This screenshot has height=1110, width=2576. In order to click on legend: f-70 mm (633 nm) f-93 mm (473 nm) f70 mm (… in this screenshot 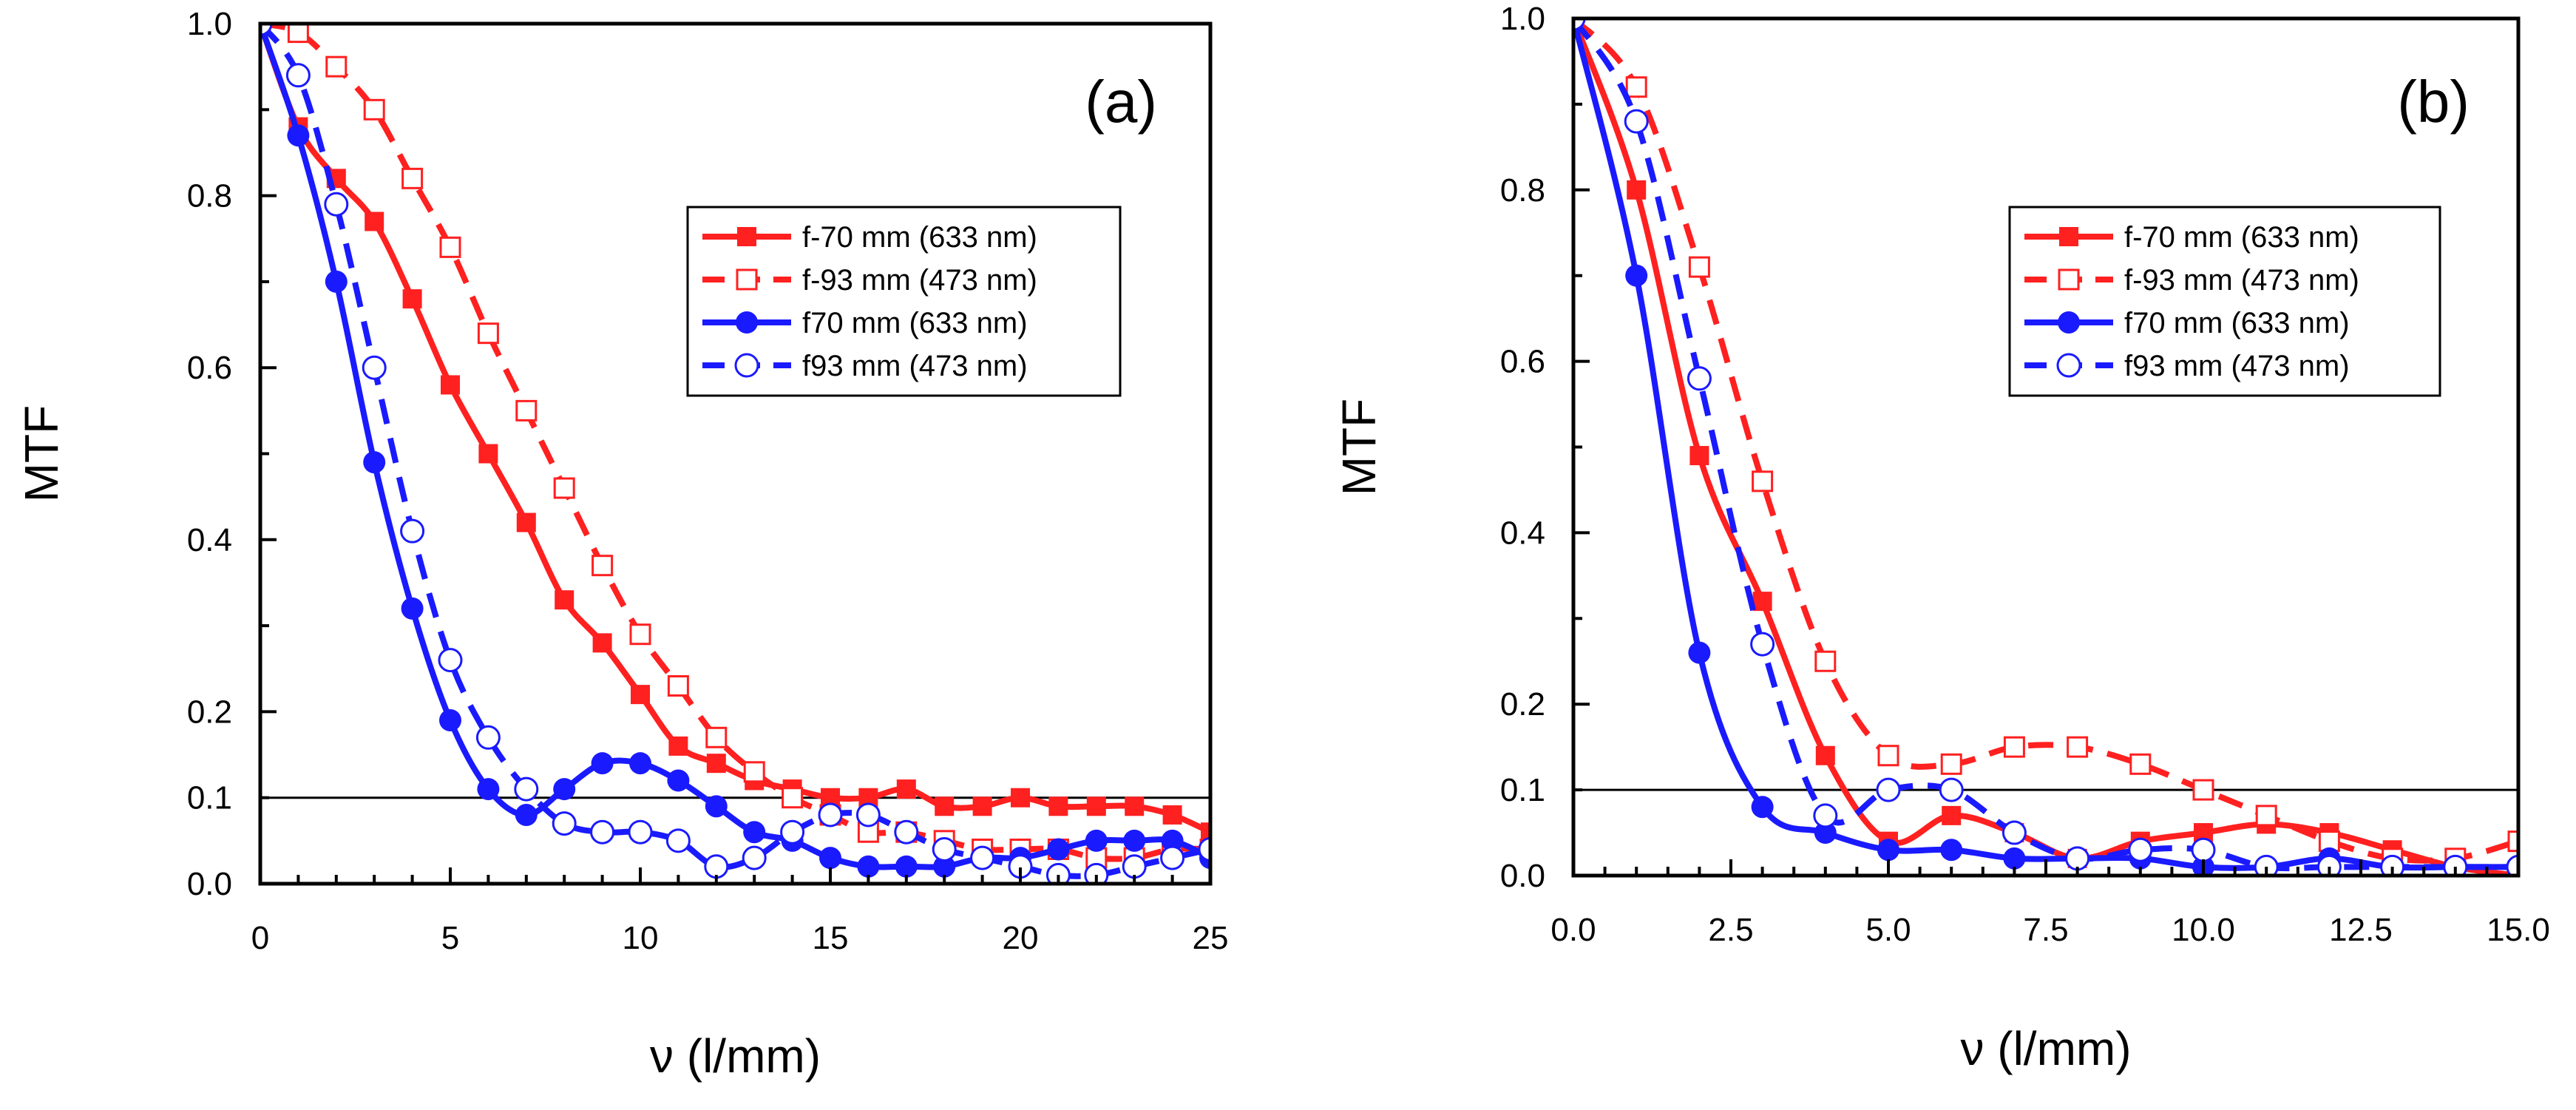, I will do `click(904, 301)`.